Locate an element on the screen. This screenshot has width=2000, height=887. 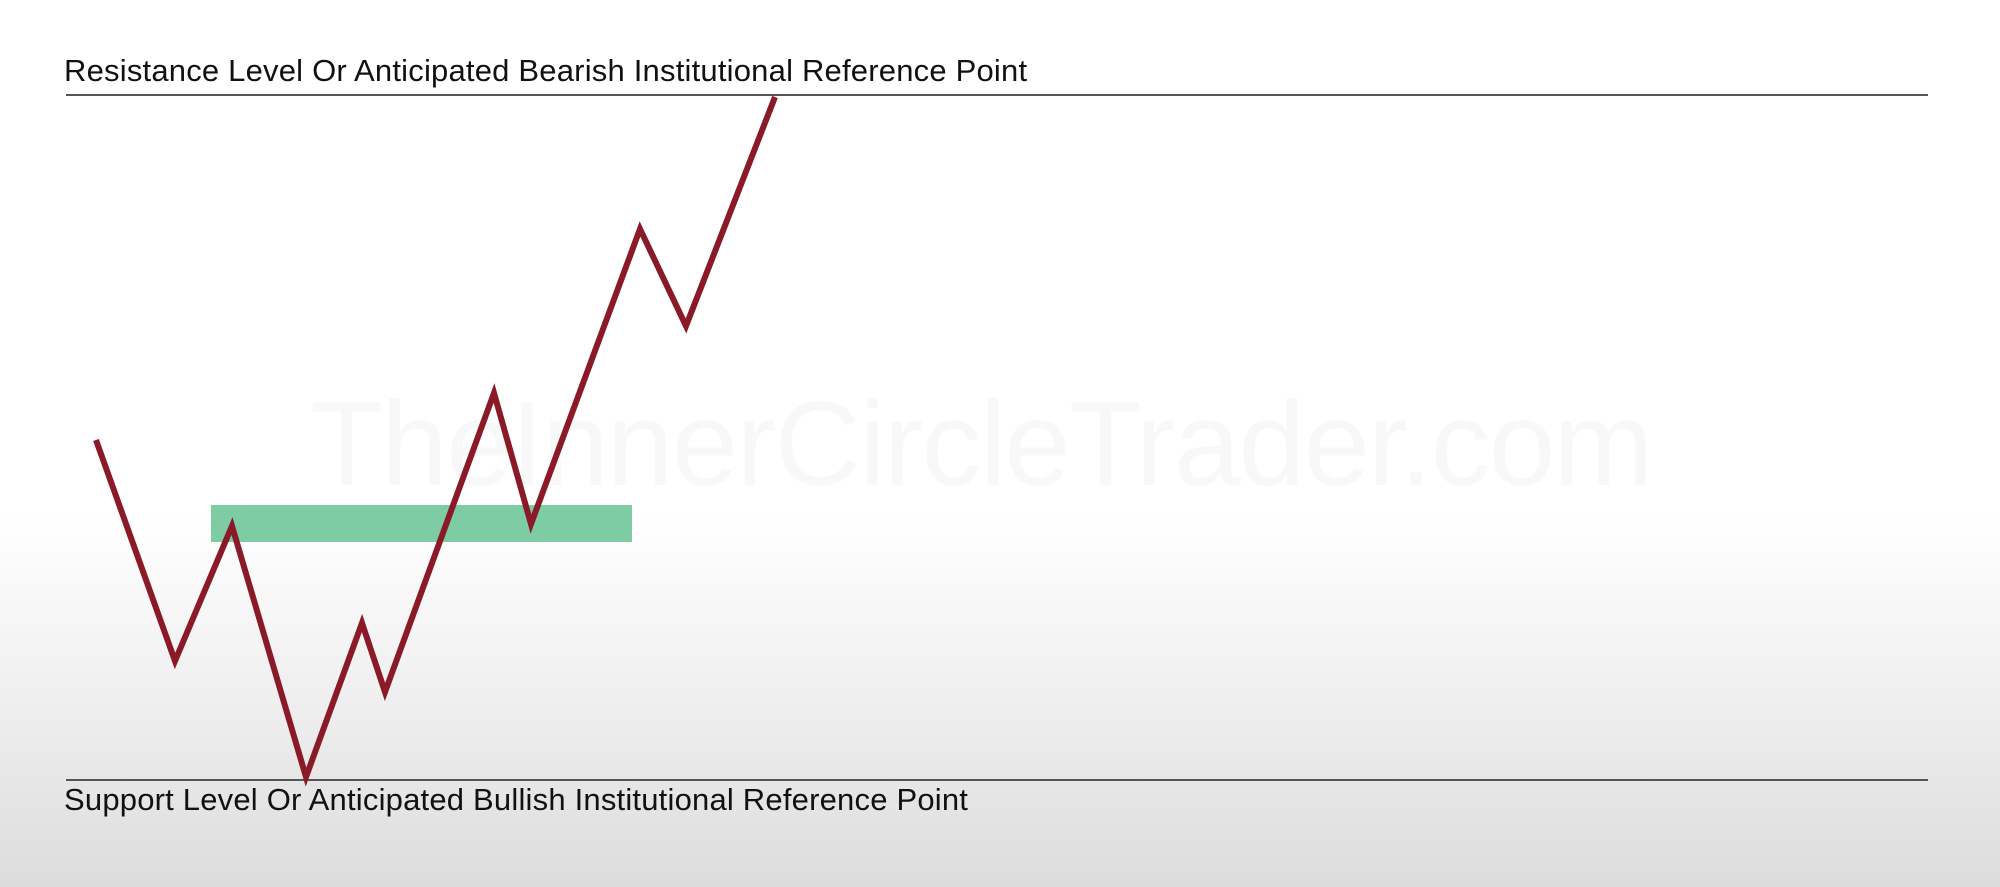
highlight-zone is located at coordinates (421, 523).